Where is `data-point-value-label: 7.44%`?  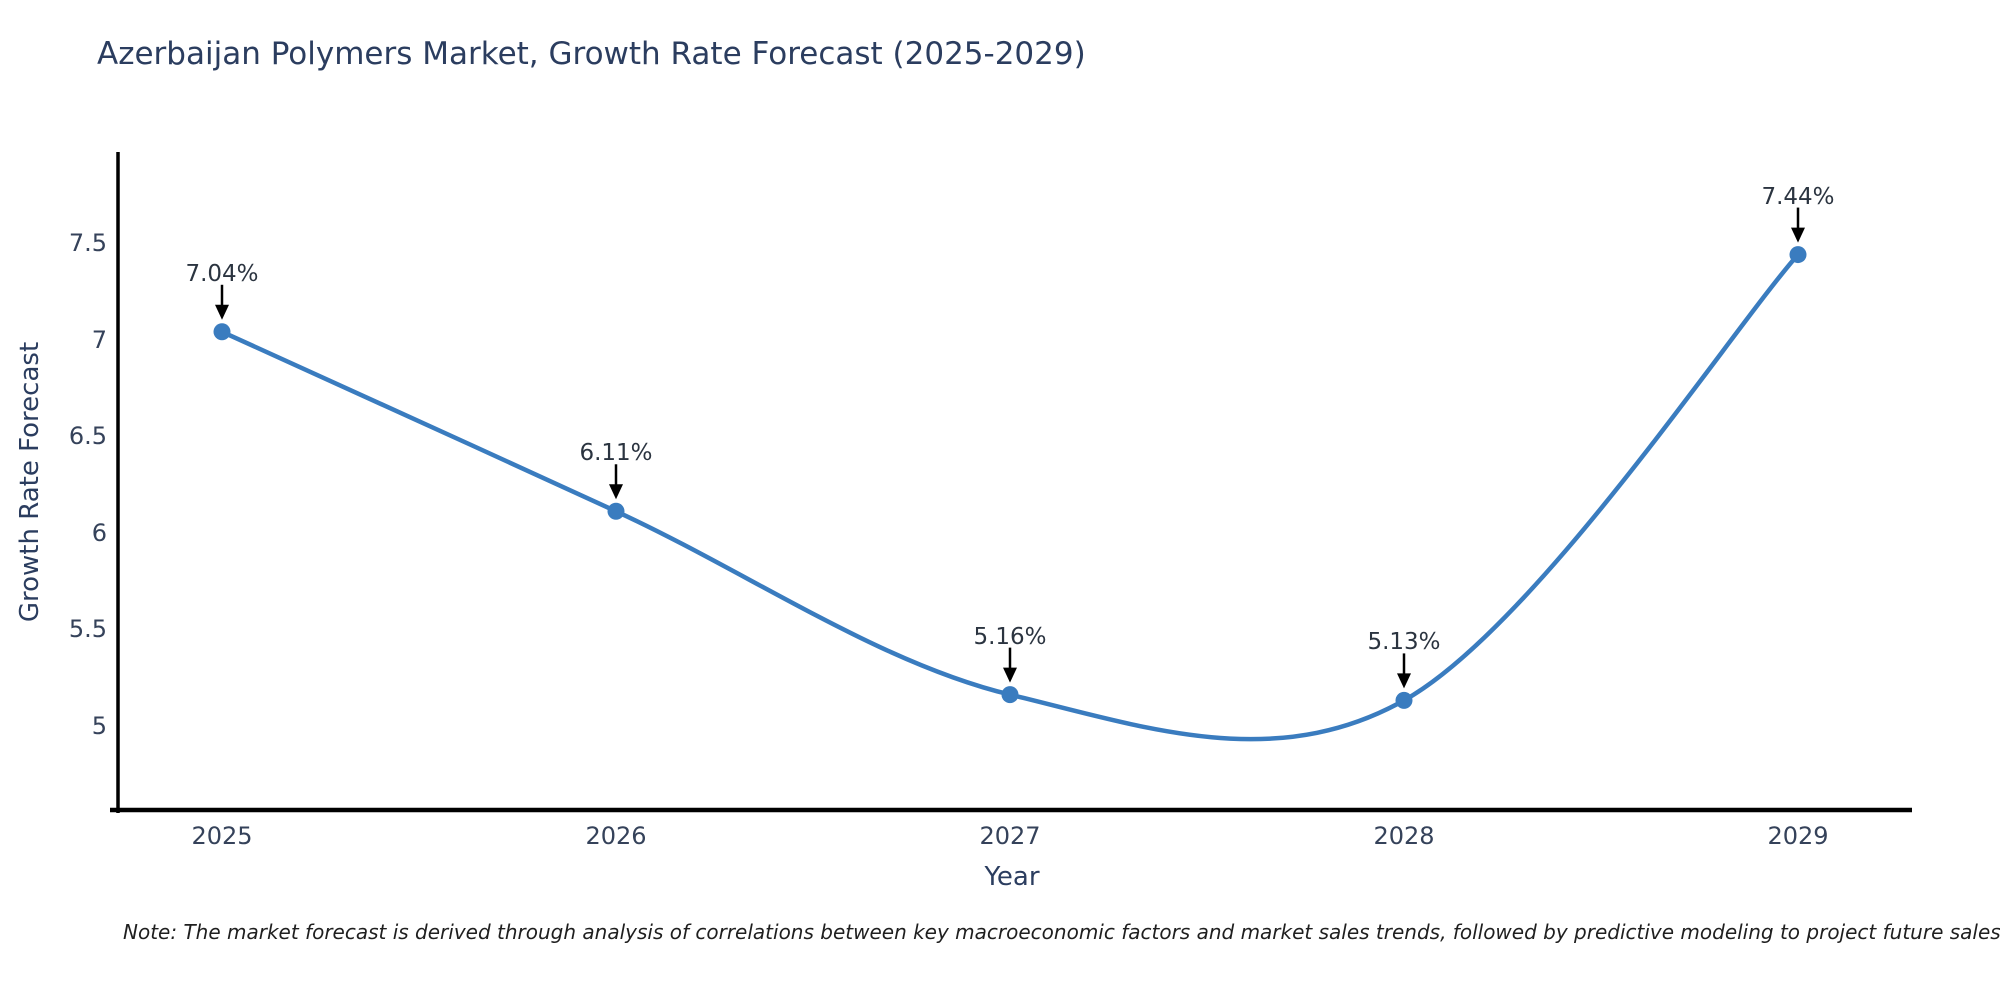
data-point-value-label: 7.44% is located at coordinates (1798, 196).